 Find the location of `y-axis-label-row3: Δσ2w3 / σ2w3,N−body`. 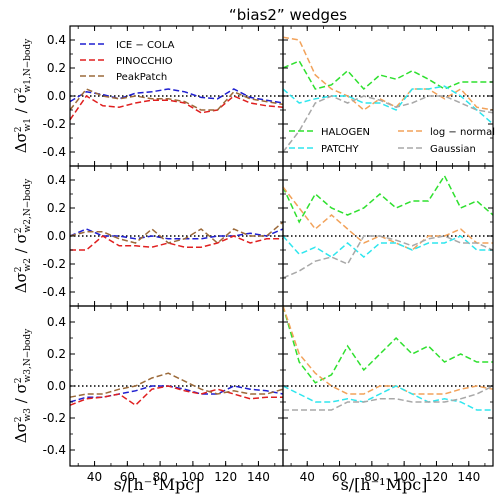

y-axis-label-row3: Δσ2w3 / σ2w3,N−body is located at coordinates (22, 385).